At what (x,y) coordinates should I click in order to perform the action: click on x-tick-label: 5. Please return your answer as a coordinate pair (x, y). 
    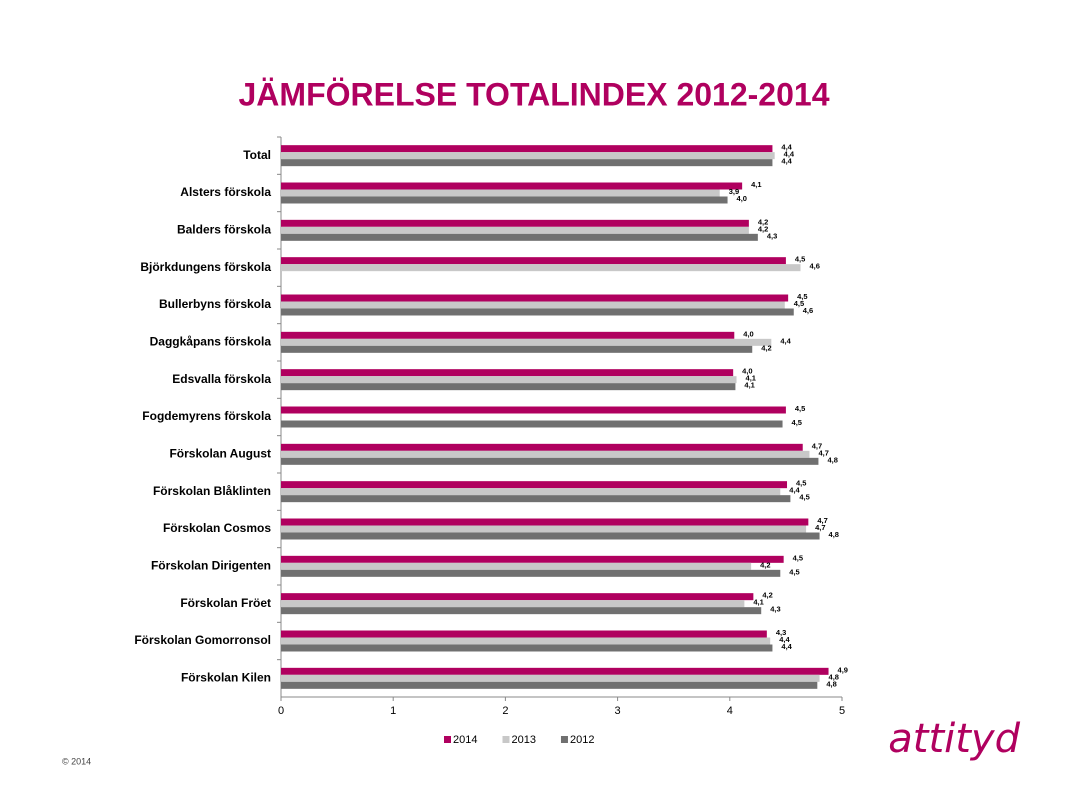
    Looking at the image, I should click on (842, 711).